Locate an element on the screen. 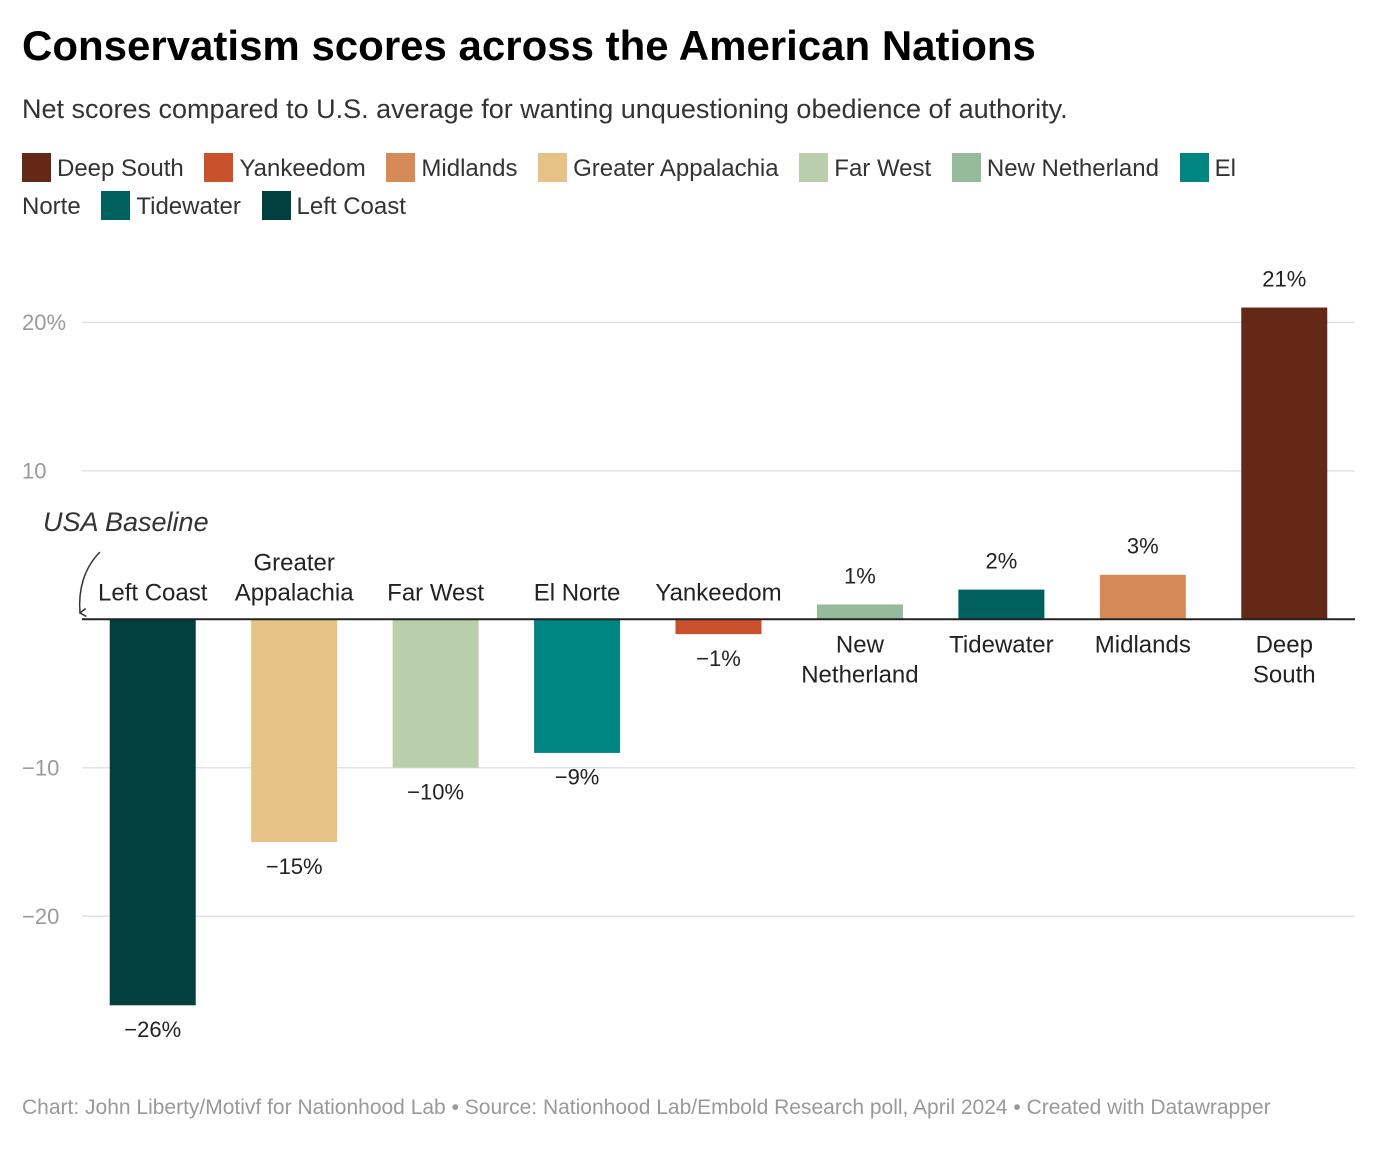 Image resolution: width=1376 pixels, height=1173 pixels. legend-item: El Norte is located at coordinates (629, 186).